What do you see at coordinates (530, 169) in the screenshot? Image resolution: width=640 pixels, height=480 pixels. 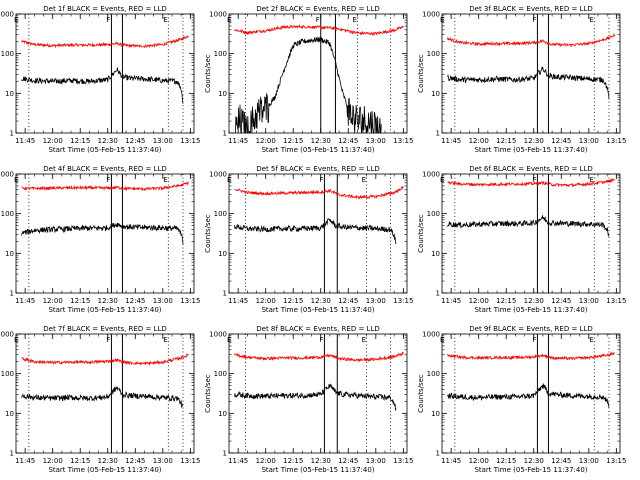 I see `chart-title: Det 6f BLACK = Events, RED = LLD` at bounding box center [530, 169].